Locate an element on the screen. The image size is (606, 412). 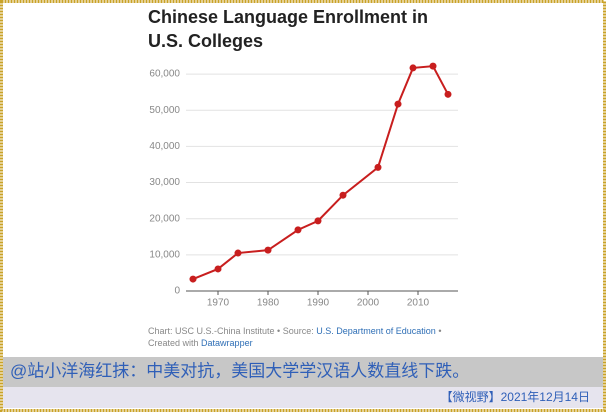
y-tick-label: 10,000 is located at coordinates (164, 254).